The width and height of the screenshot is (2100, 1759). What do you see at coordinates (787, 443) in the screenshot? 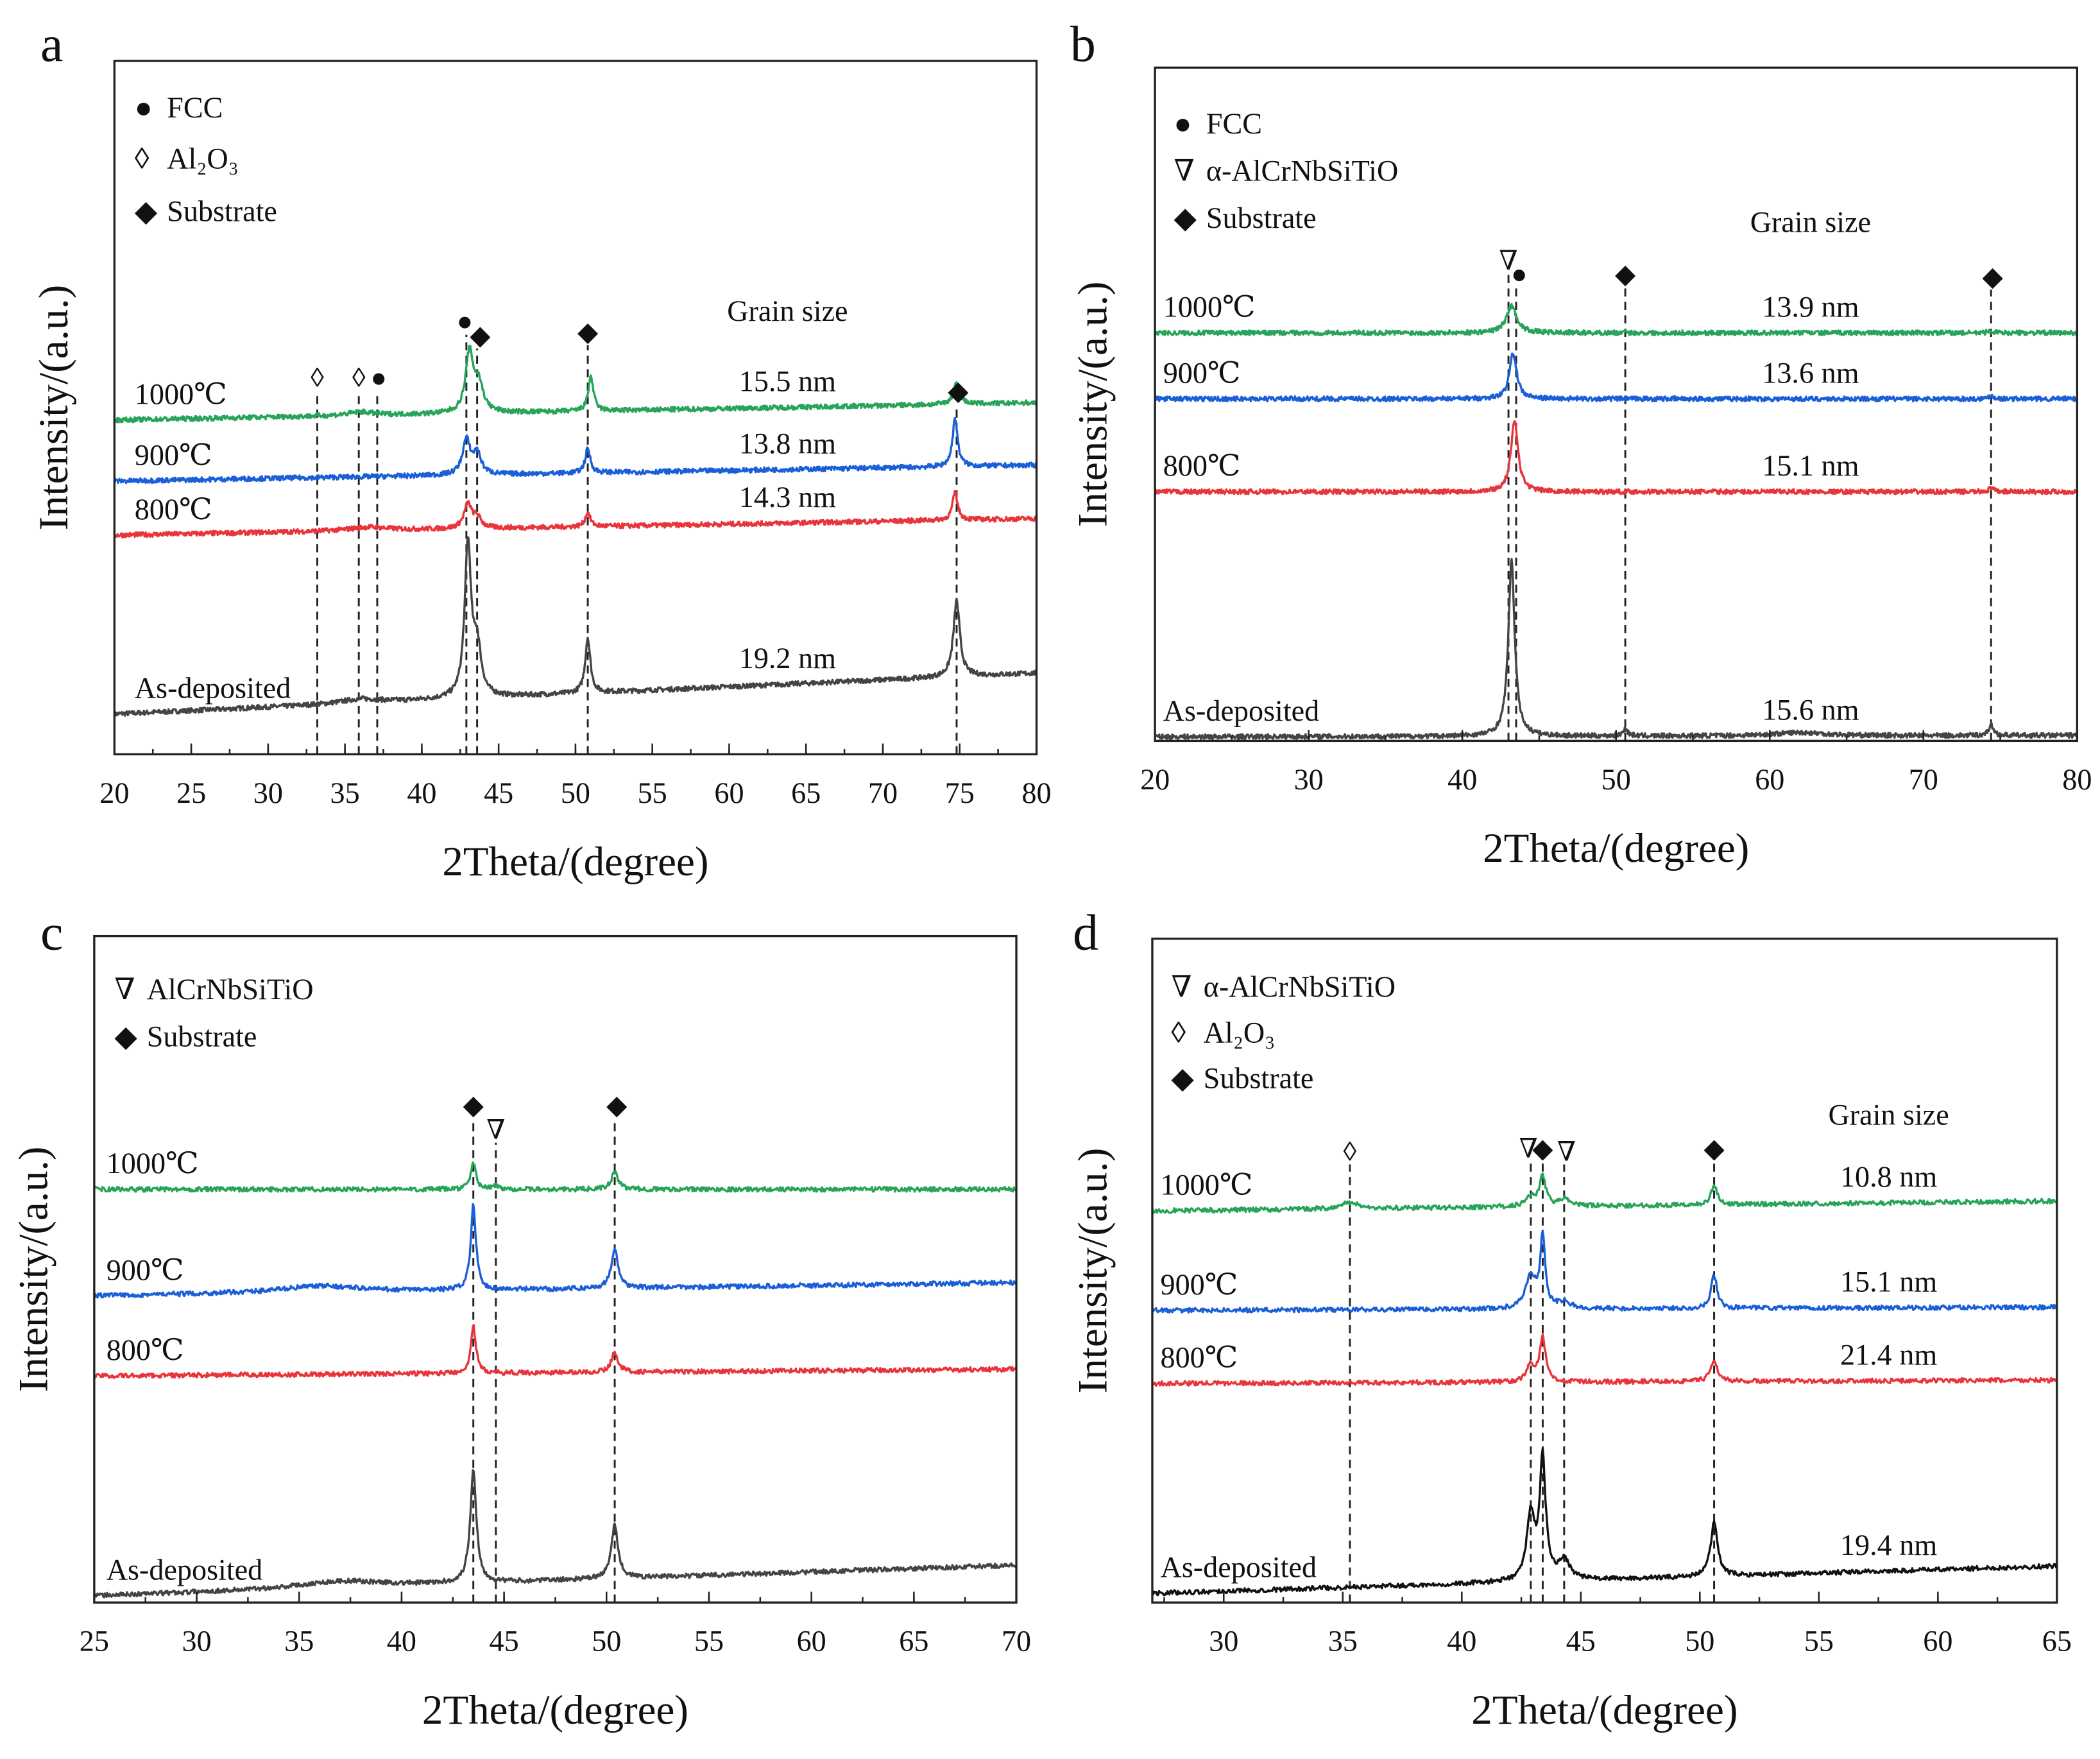
I see `grain-size-label: 13.8 nm` at bounding box center [787, 443].